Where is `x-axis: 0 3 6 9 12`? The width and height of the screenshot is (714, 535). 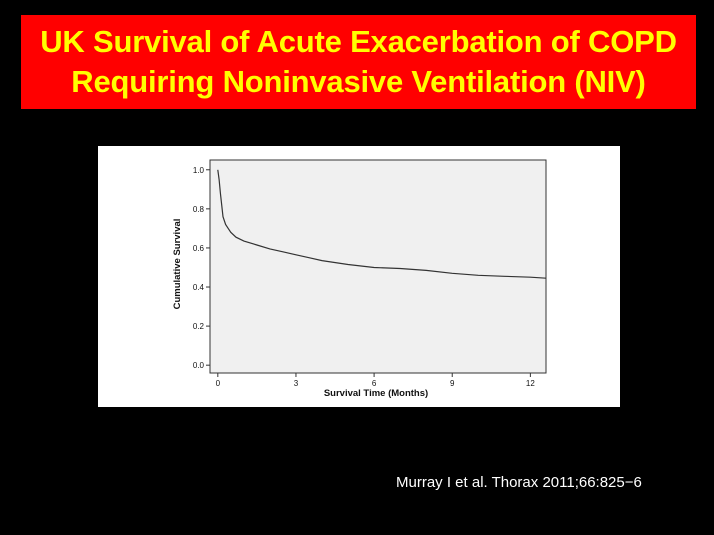
x-axis: 0 3 6 9 12 is located at coordinates (375, 380).